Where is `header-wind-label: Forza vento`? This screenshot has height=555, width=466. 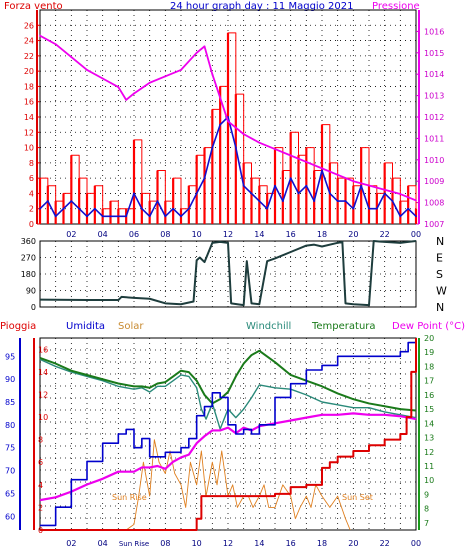
header-wind-label: Forza vento is located at coordinates (33, 6).